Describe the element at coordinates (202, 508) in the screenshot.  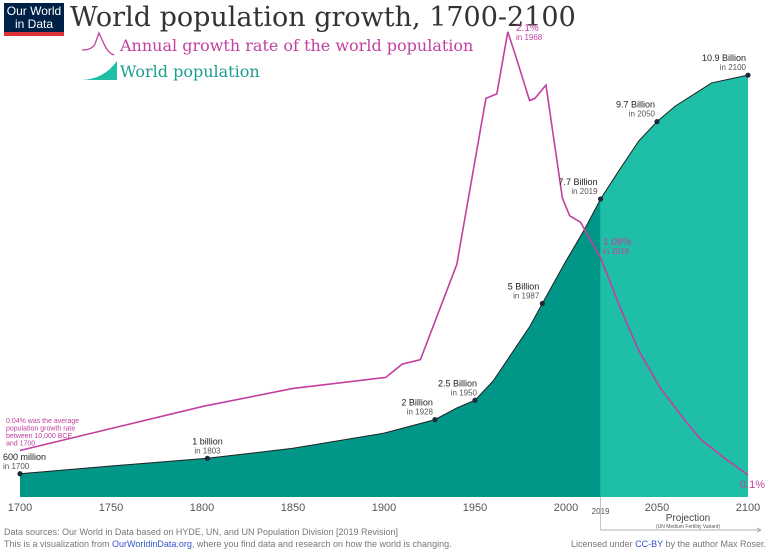
I see `x-tick-label: 1800` at that location.